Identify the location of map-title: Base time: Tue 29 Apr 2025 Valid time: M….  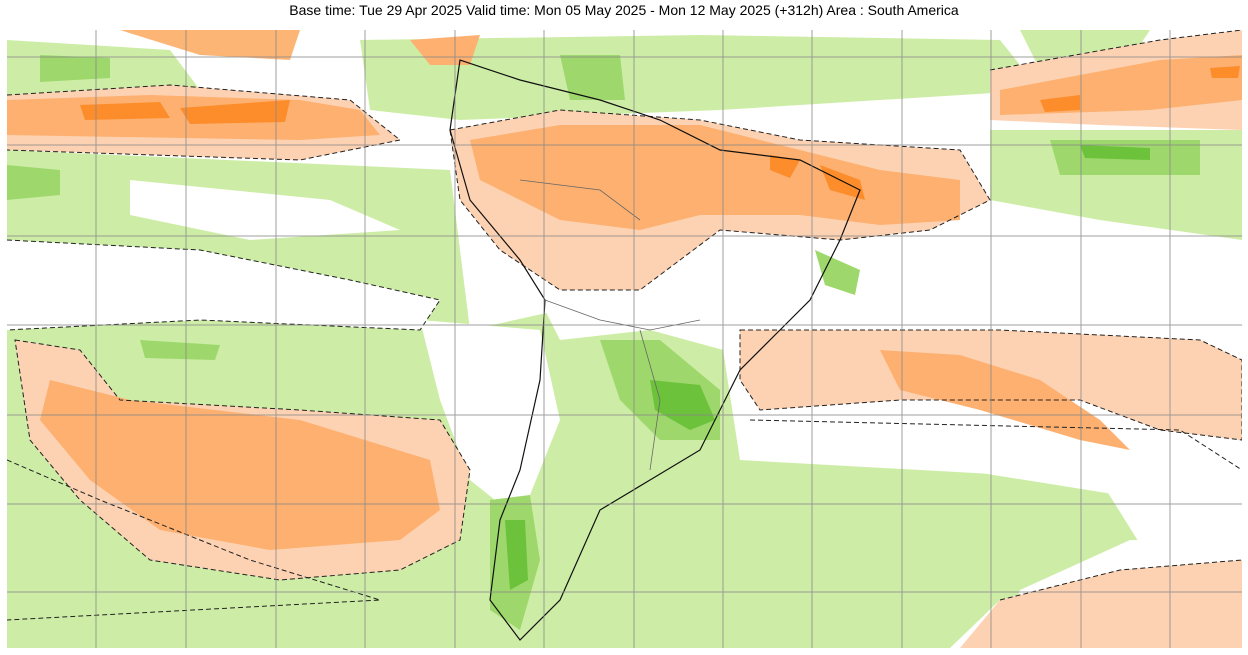
(624, 10).